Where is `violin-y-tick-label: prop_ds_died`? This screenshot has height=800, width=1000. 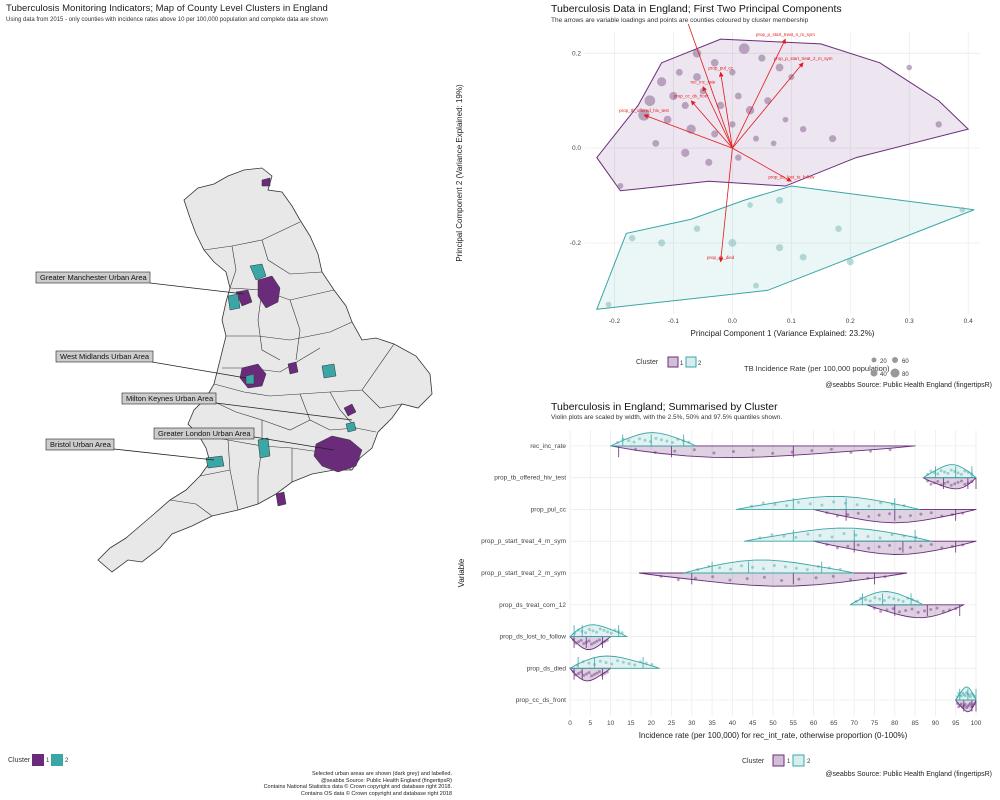
violin-y-tick-label: prop_ds_died is located at coordinates (547, 668).